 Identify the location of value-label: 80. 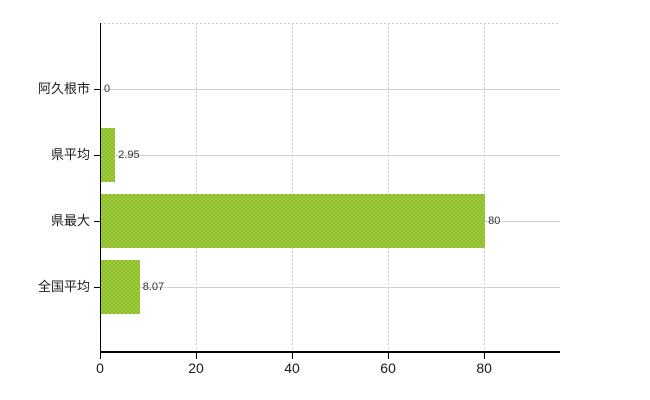
(494, 221).